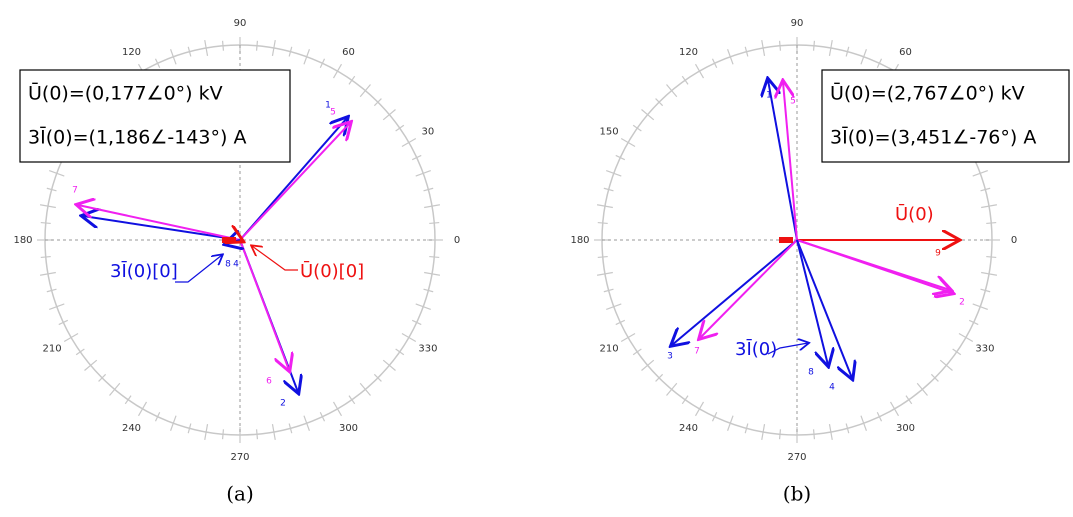 This screenshot has height=517, width=1073. I want to click on angle-label: 60, so click(348, 52).